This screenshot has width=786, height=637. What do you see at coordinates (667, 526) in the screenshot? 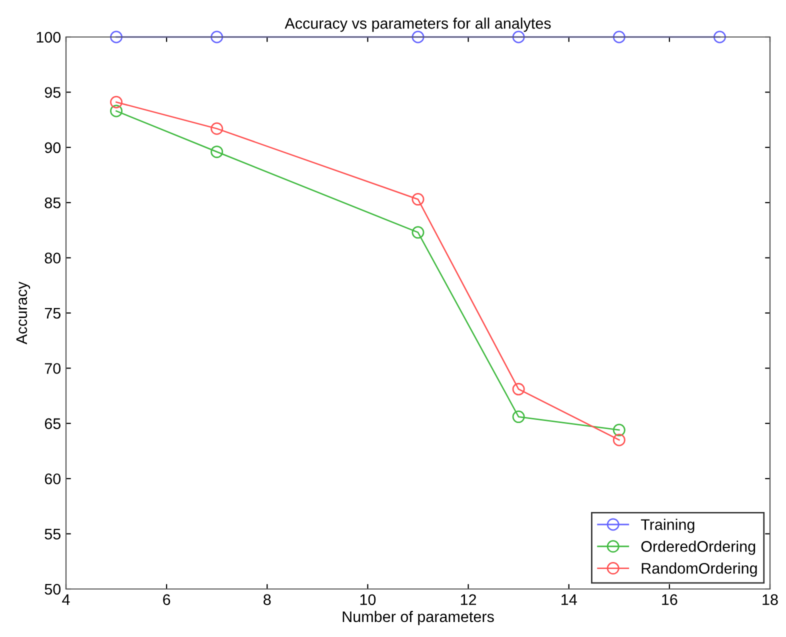
I see `legend-label: Training` at bounding box center [667, 526].